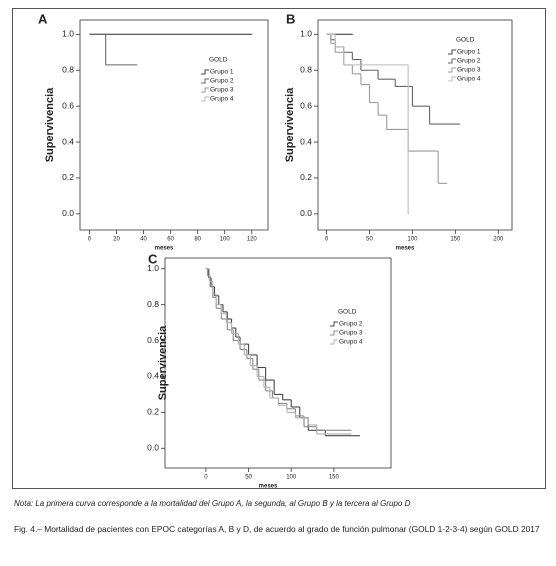 This screenshot has width=556, height=566. What do you see at coordinates (116, 240) in the screenshot?
I see `x-tick-label: 20` at bounding box center [116, 240].